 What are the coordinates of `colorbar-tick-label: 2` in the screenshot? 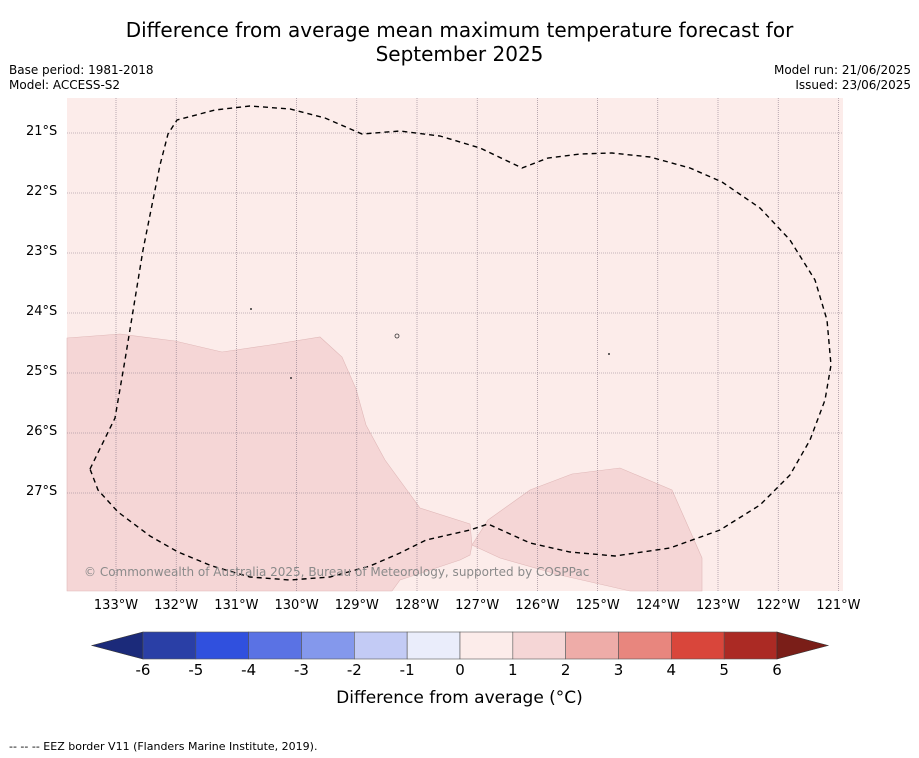 It's located at (565, 670).